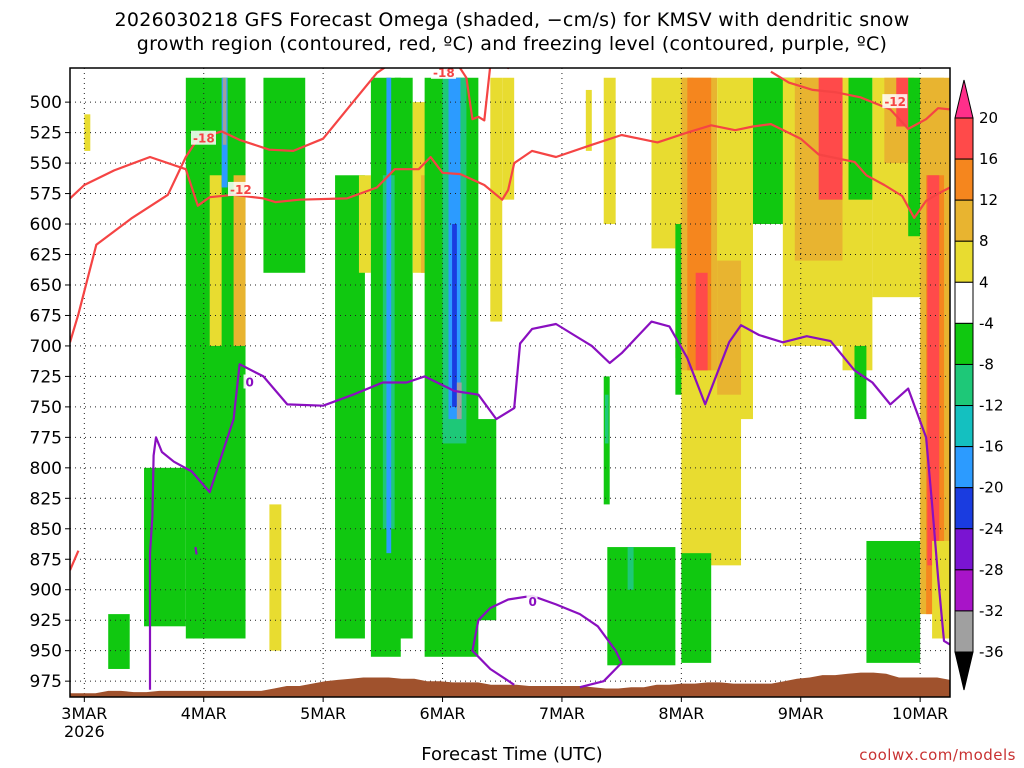 The image size is (1024, 768). What do you see at coordinates (46, 316) in the screenshot?
I see `y-tick-label-675: 675` at bounding box center [46, 316].